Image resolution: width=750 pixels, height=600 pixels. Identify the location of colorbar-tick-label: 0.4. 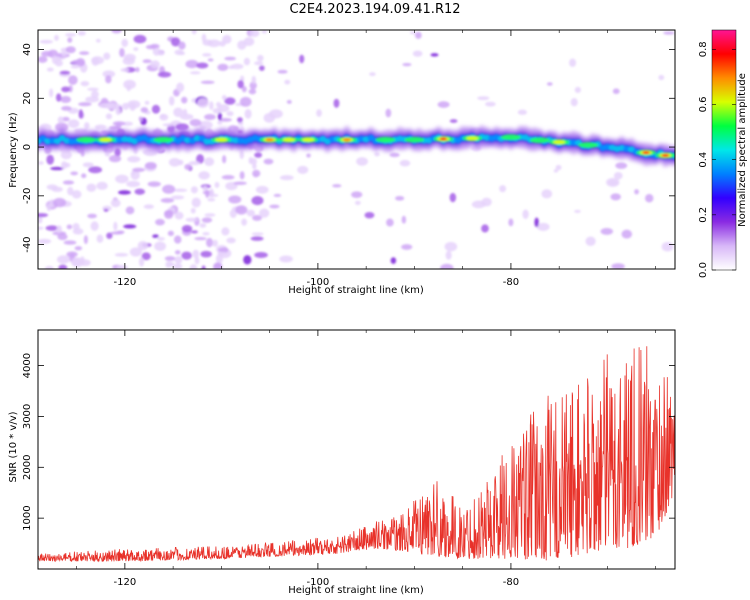
(703, 160).